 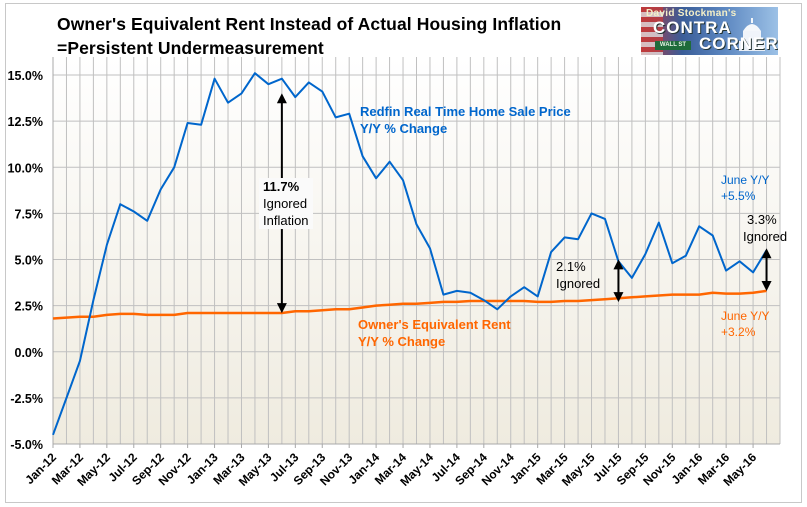 What do you see at coordinates (25, 168) in the screenshot?
I see `y-tick-label: 10.0%` at bounding box center [25, 168].